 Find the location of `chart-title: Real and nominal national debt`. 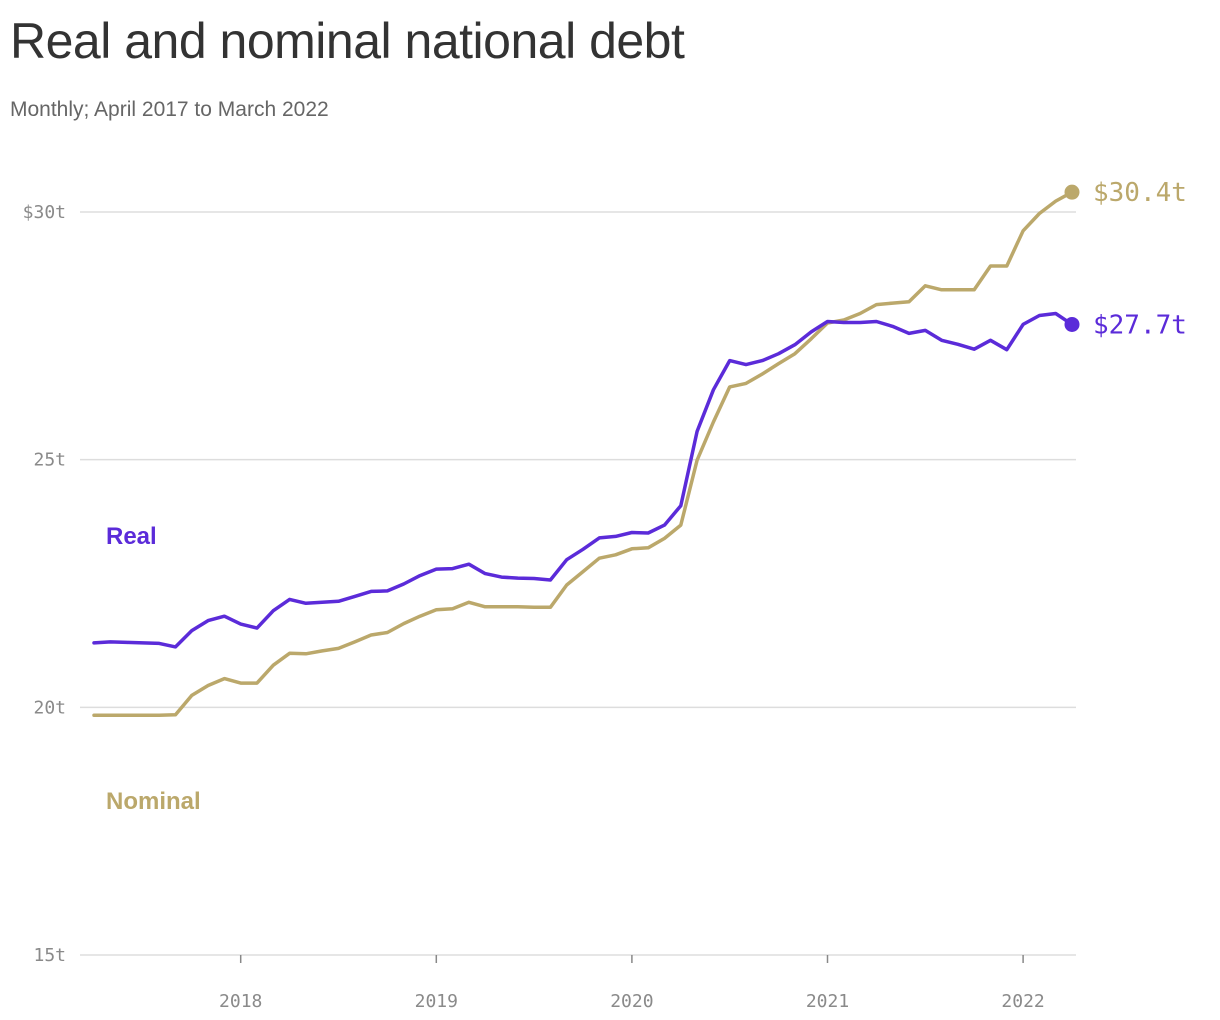

chart-title: Real and nominal national debt is located at coordinates (347, 41).